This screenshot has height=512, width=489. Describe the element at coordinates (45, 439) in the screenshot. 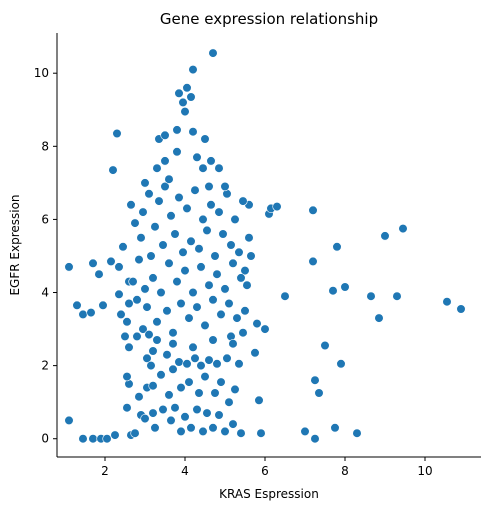

I see `y-tick-label: 0` at that location.